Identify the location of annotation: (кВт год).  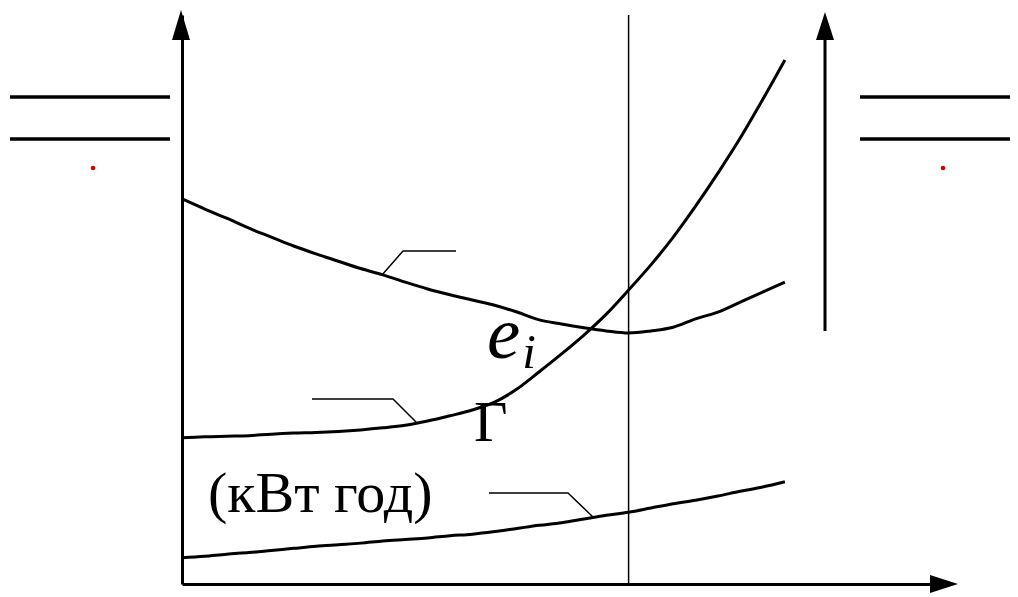
(320, 492).